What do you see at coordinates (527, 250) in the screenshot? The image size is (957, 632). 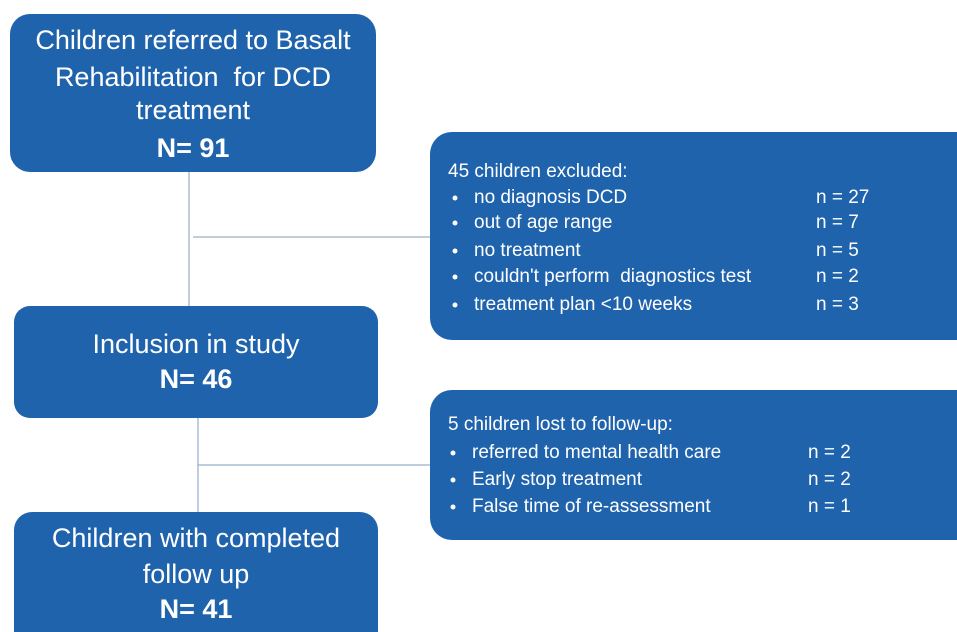 I see `exclusion-reason: no treatment` at bounding box center [527, 250].